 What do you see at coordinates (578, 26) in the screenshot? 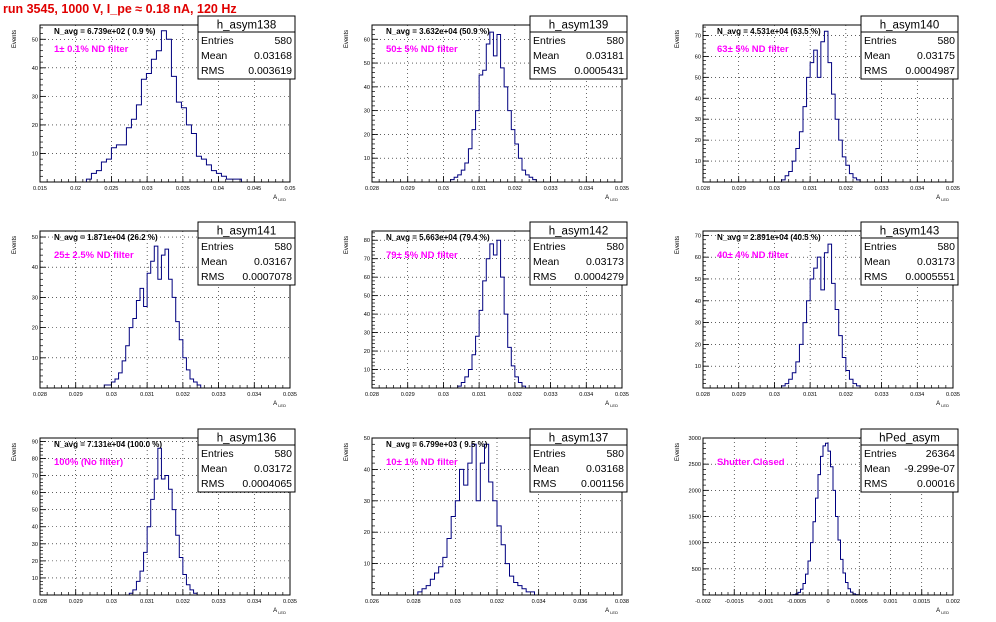
I see `histogram-name: h_asym139` at bounding box center [578, 26].